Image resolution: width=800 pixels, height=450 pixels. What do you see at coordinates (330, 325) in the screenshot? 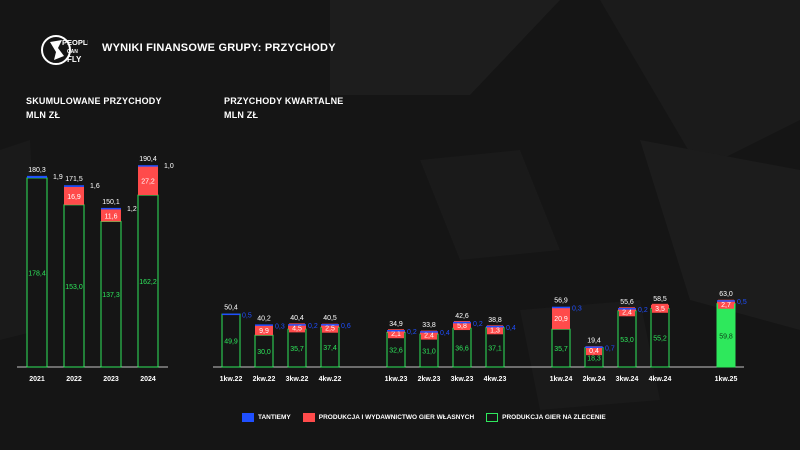
I see `bar-royalty-4kw.22` at bounding box center [330, 325].